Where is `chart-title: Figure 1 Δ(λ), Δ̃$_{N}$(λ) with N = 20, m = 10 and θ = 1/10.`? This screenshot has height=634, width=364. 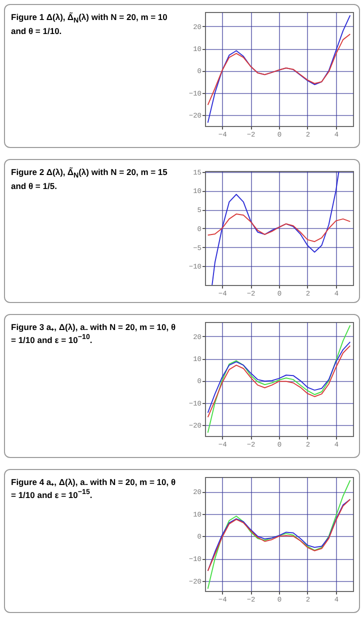 chart-title: Figure 1 Δ(λ), Δ̃$_{N}$(λ) with N = 20, m = 10 and θ = 1/10. is located at coordinates (89, 24).